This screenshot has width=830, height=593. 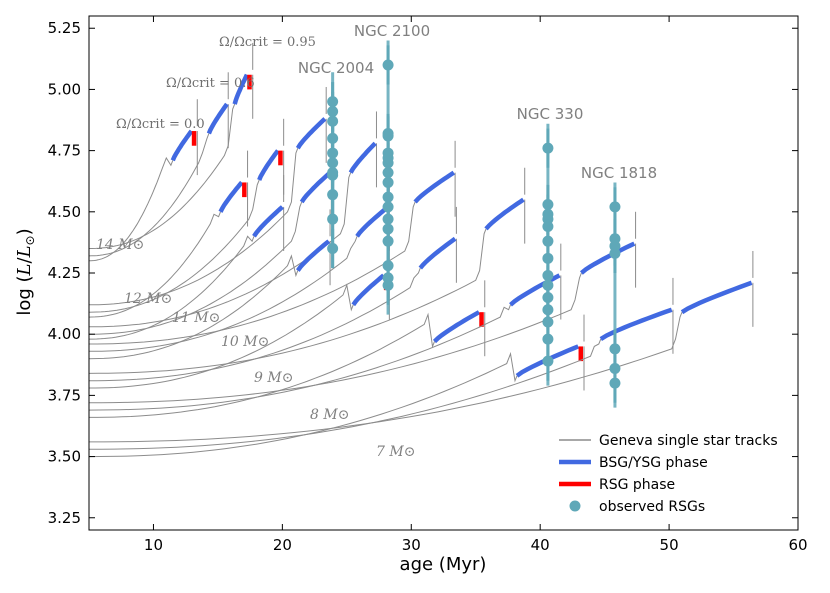 What do you see at coordinates (653, 463) in the screenshot?
I see `legend-bsg-label: BSG/YSG phase` at bounding box center [653, 463].